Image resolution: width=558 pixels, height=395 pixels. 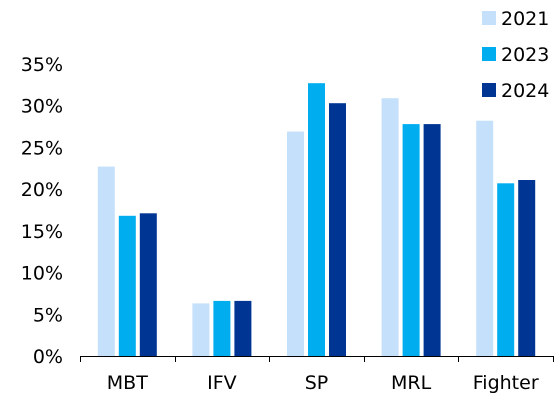 What do you see at coordinates (489, 18) in the screenshot?
I see `legend-swatch-2021` at bounding box center [489, 18].